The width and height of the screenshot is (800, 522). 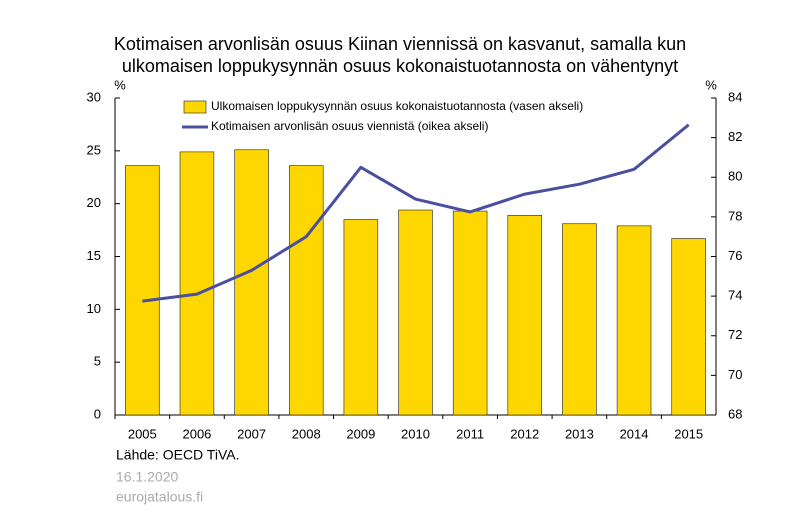 I want to click on y2-tick-label: 72, so click(x=735, y=334).